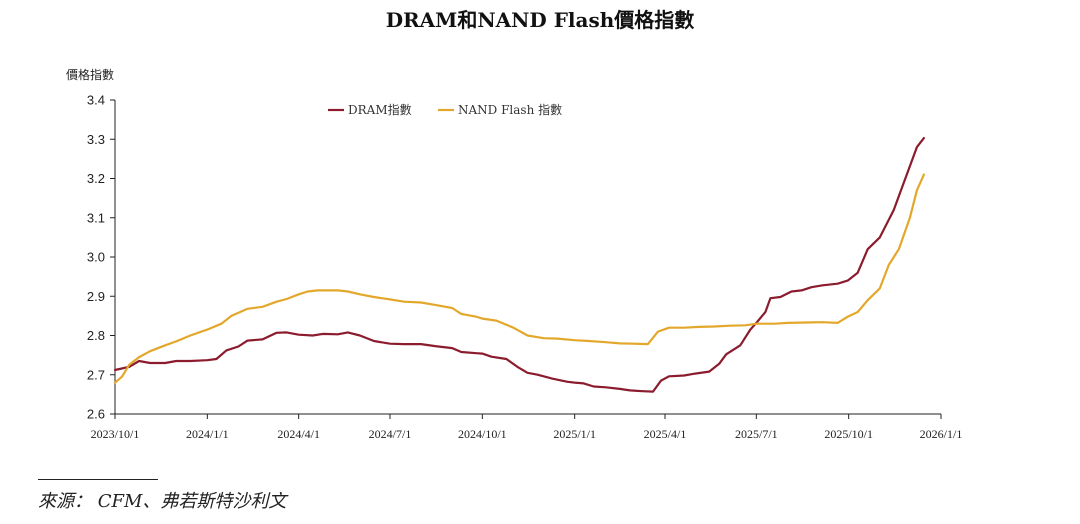 The image size is (1080, 524). What do you see at coordinates (96, 178) in the screenshot?
I see `y-tick-label: 3.2` at bounding box center [96, 178].